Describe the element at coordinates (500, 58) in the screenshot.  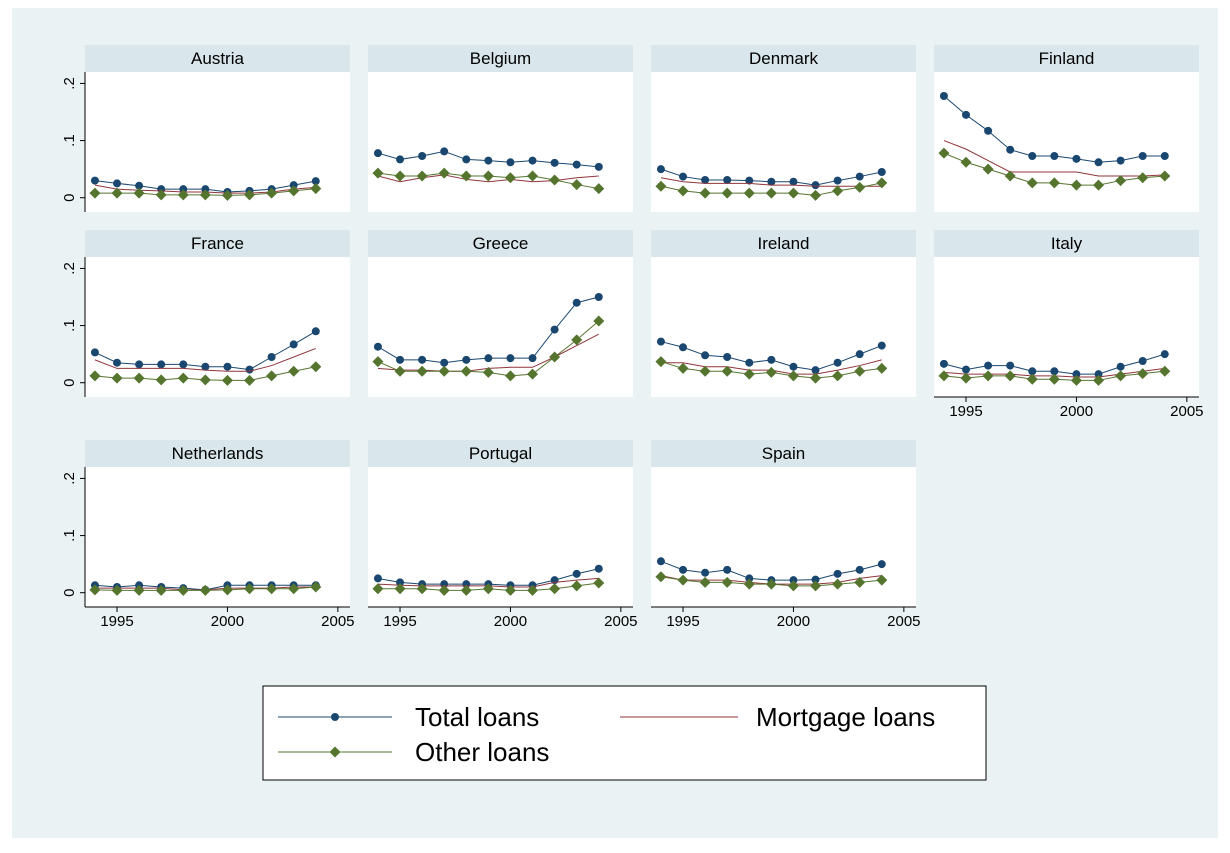
I see `panel-title: Belgium` at that location.